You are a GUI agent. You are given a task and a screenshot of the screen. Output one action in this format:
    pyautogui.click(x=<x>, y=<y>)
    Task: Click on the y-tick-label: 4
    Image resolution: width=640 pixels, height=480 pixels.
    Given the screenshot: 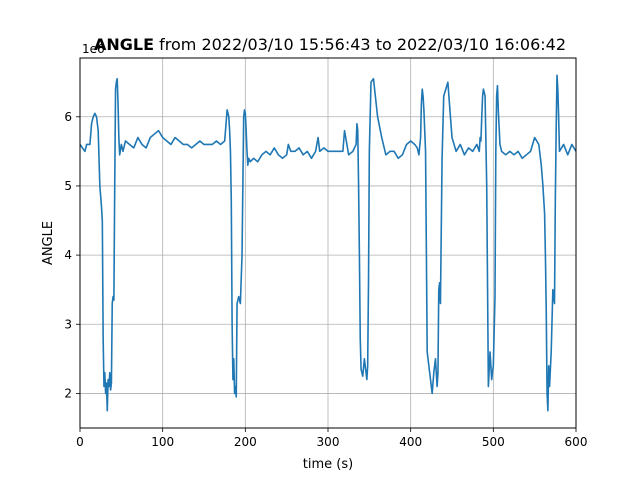 What is the action you would take?
    pyautogui.click(x=68, y=255)
    